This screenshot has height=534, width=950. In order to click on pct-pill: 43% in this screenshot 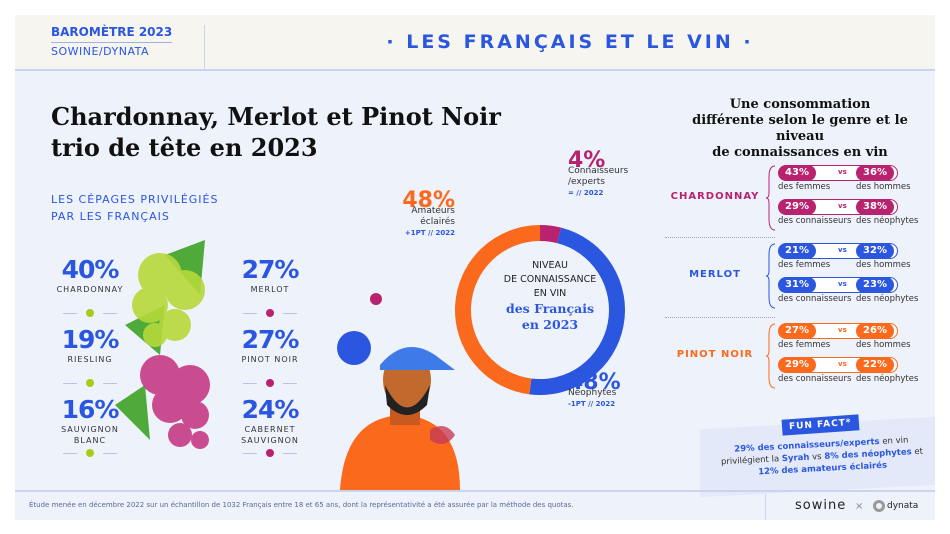, I will do `click(797, 173)`.